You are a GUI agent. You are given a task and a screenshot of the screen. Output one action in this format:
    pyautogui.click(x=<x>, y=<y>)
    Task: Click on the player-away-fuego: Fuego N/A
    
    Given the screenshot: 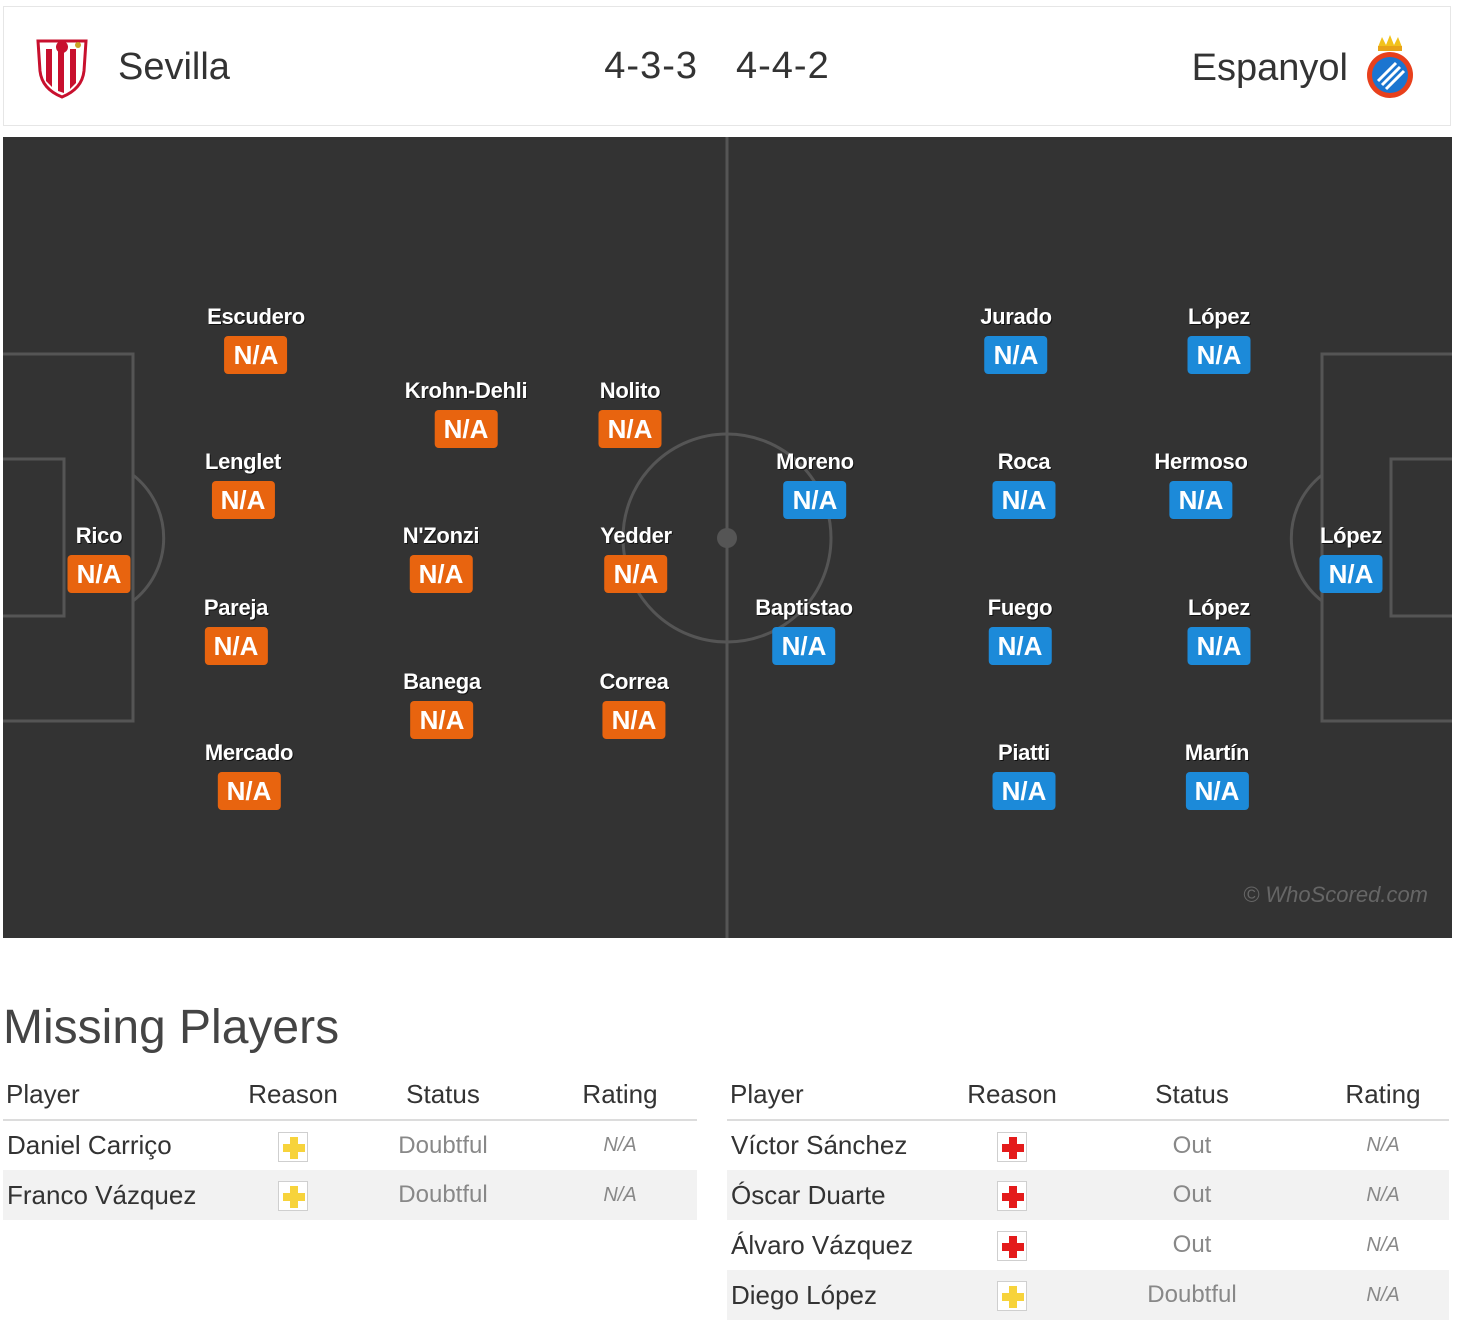 What is the action you would take?
    pyautogui.click(x=1020, y=630)
    